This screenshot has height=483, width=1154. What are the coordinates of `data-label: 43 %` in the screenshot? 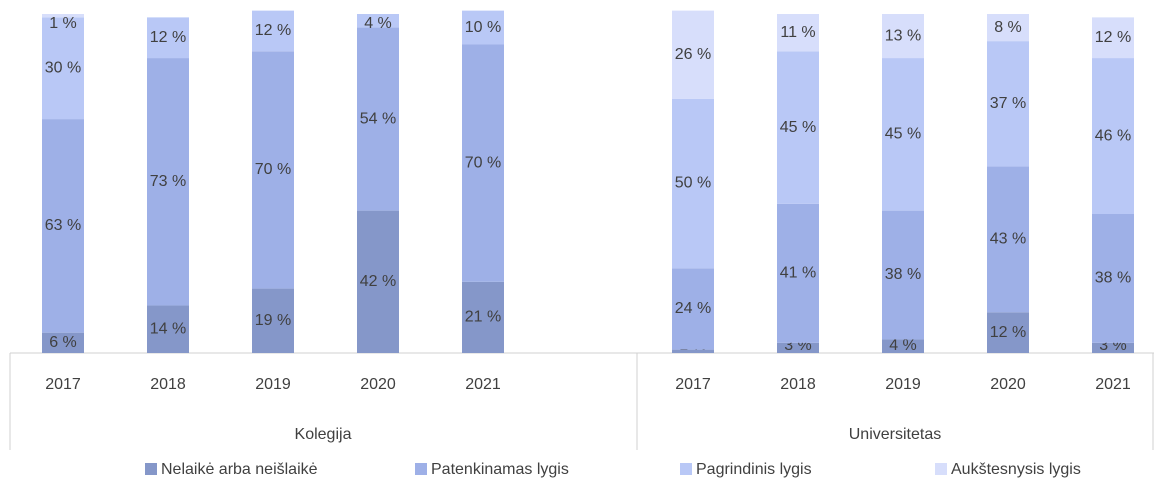 It's located at (1008, 239).